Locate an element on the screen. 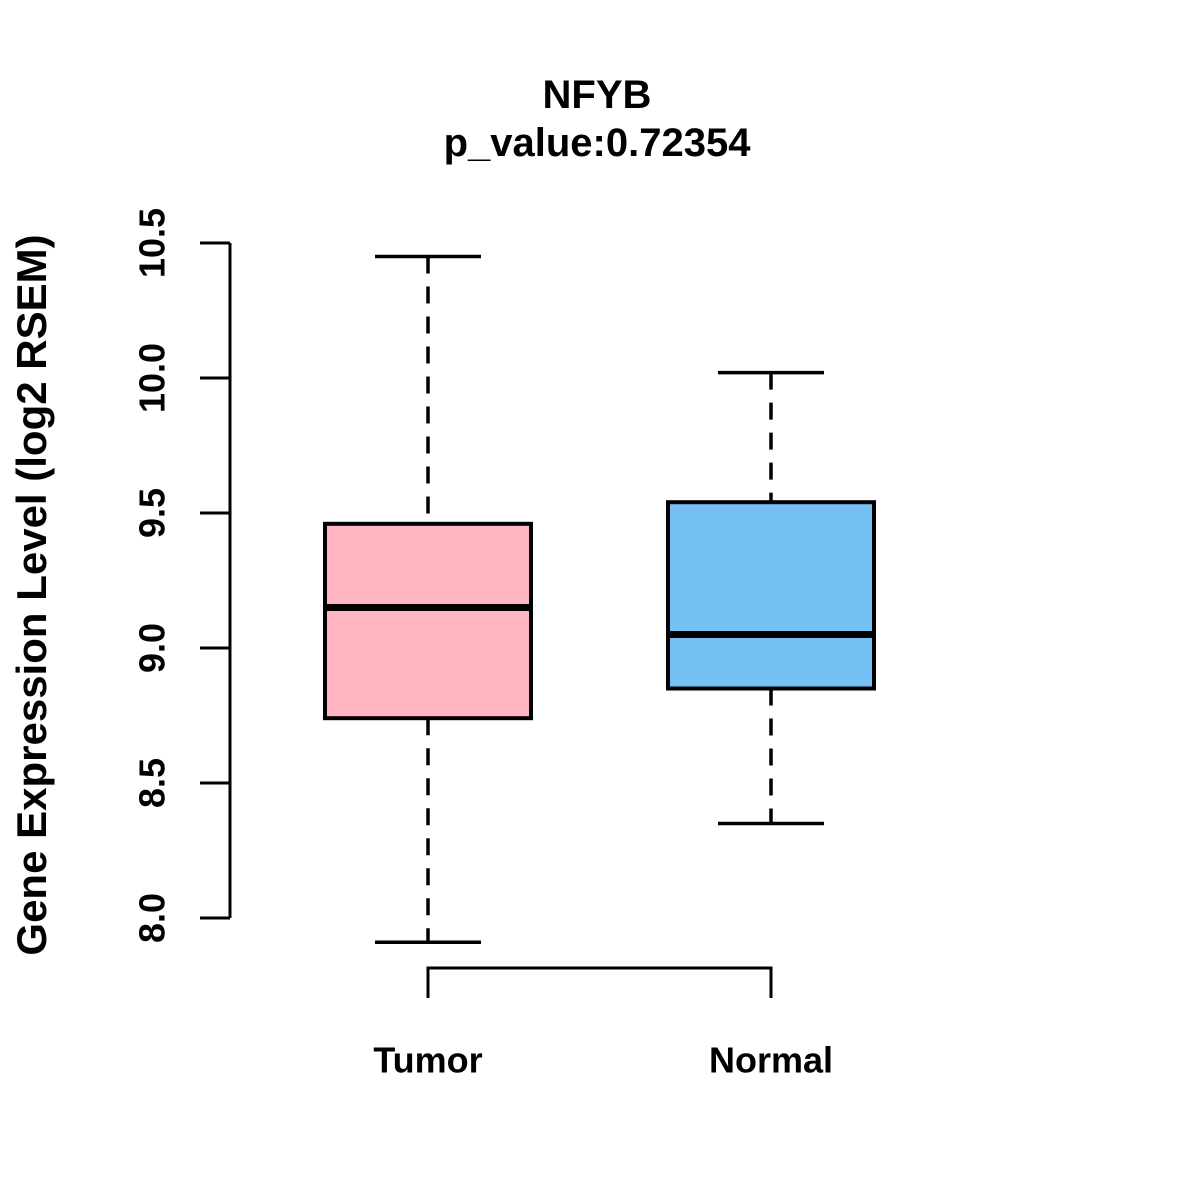 Image resolution: width=1200 pixels, height=1200 pixels. box-normal is located at coordinates (771, 595).